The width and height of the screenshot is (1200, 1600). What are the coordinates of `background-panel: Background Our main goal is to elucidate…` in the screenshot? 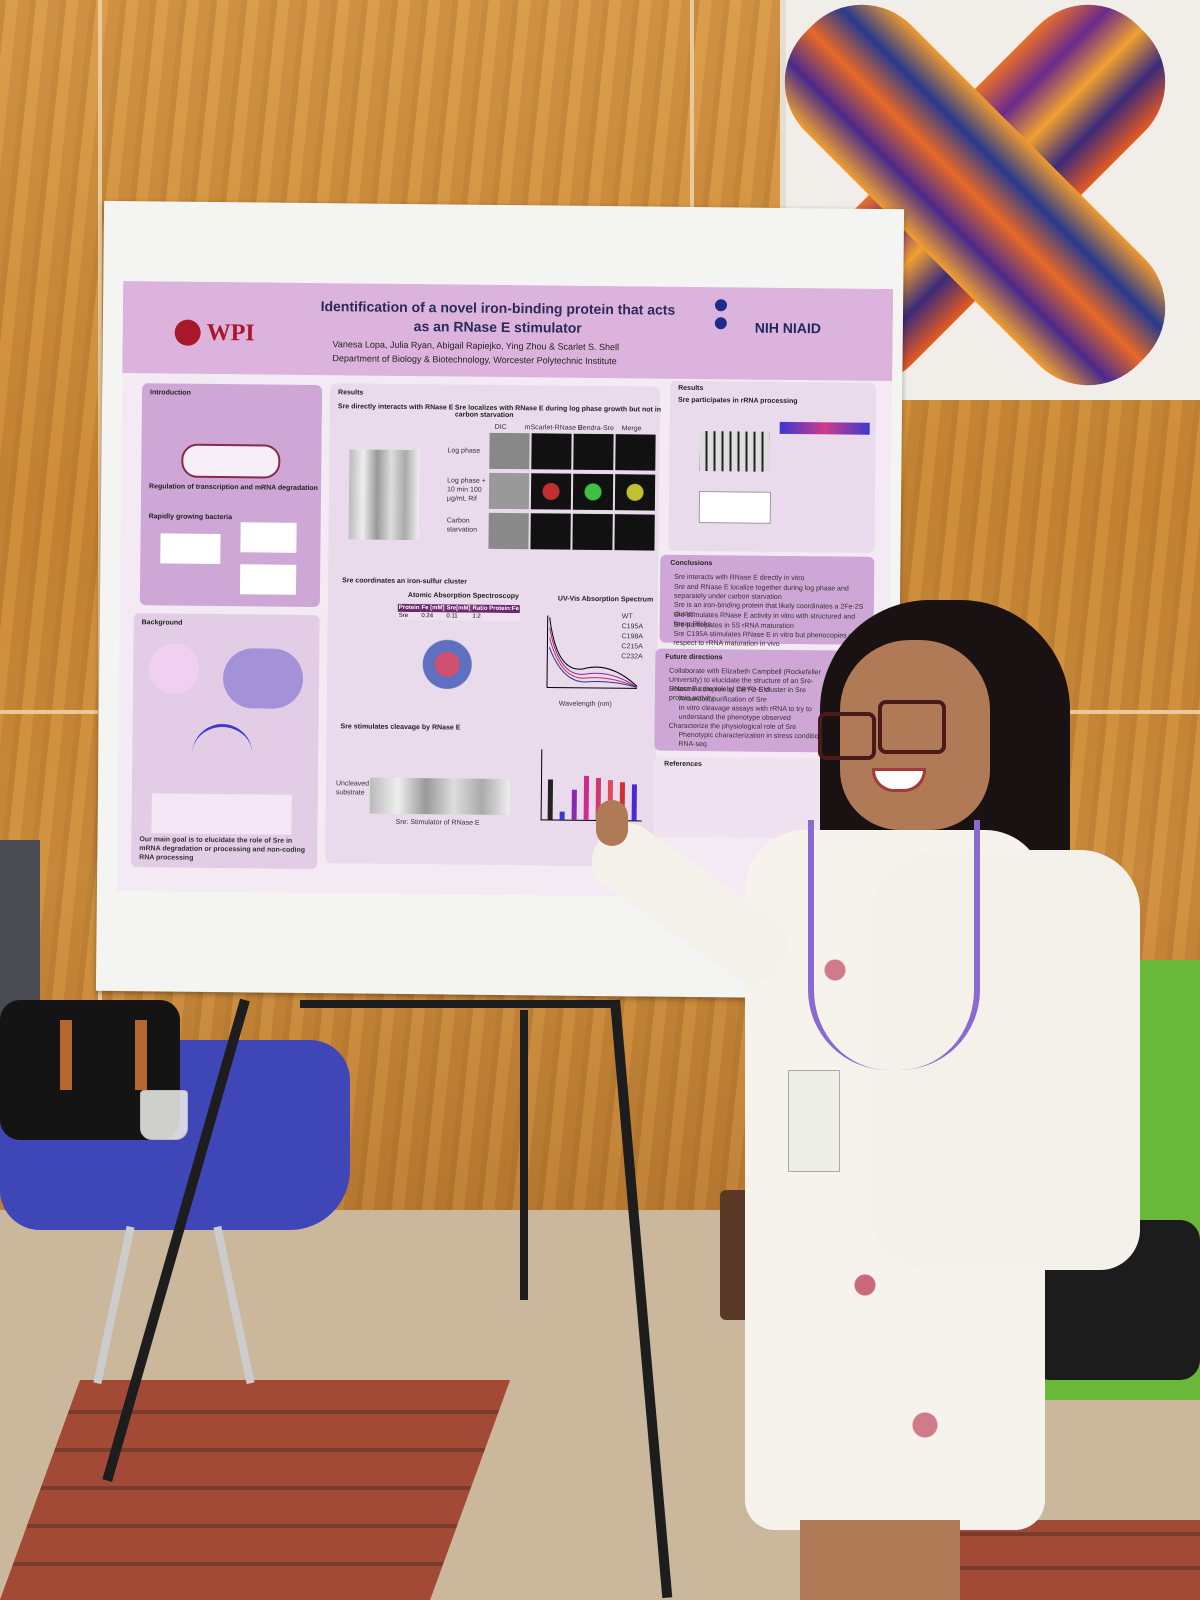 It's located at (225, 741).